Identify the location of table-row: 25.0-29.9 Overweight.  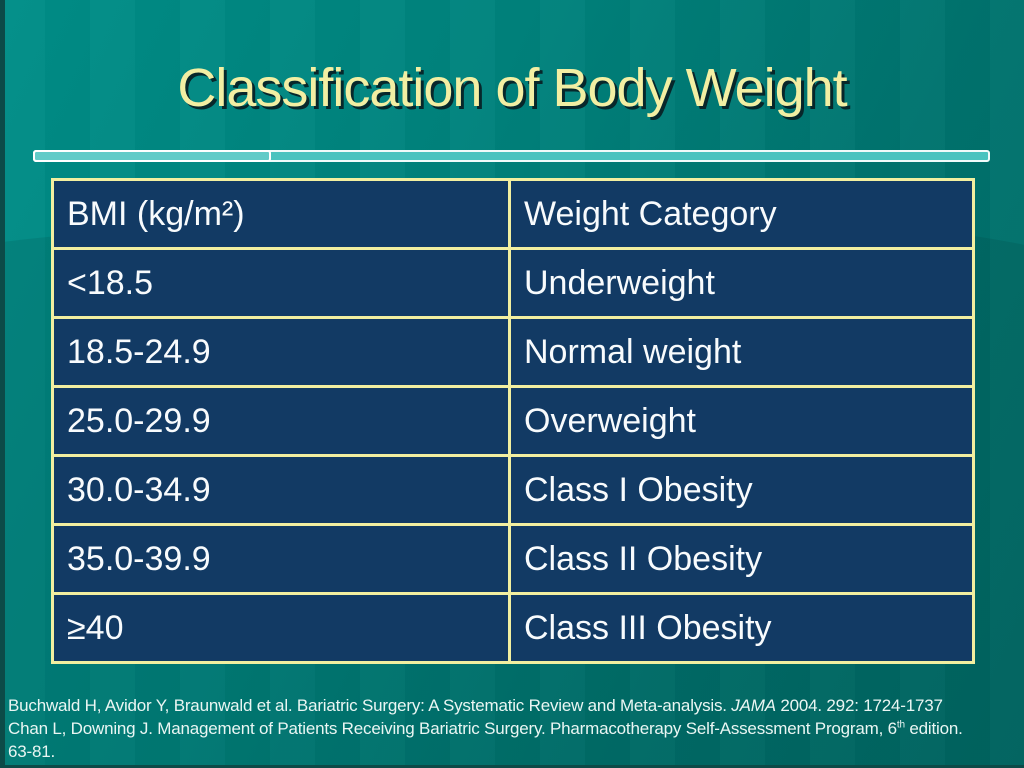
(513, 421).